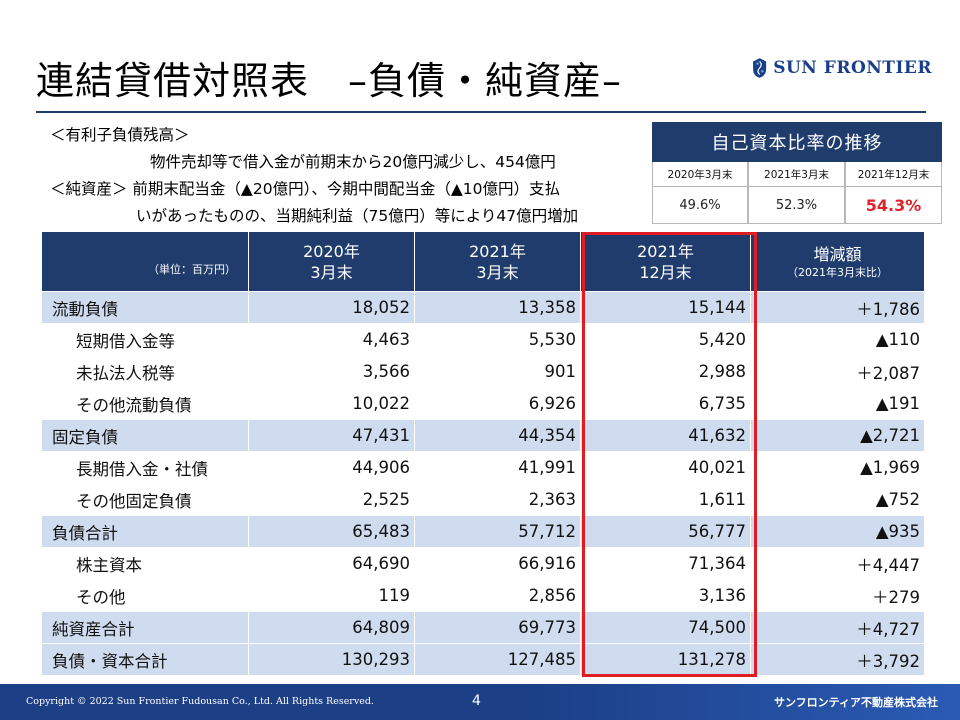 The width and height of the screenshot is (960, 720). Describe the element at coordinates (700, 174) in the screenshot. I see `ratio-label: 2020年3月末` at that location.